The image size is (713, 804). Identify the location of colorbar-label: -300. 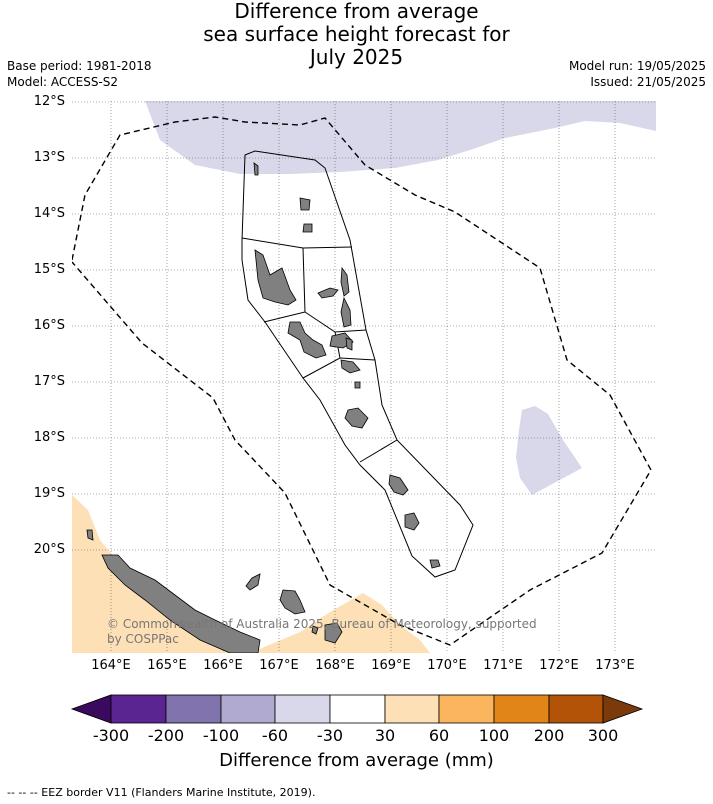
(111, 735).